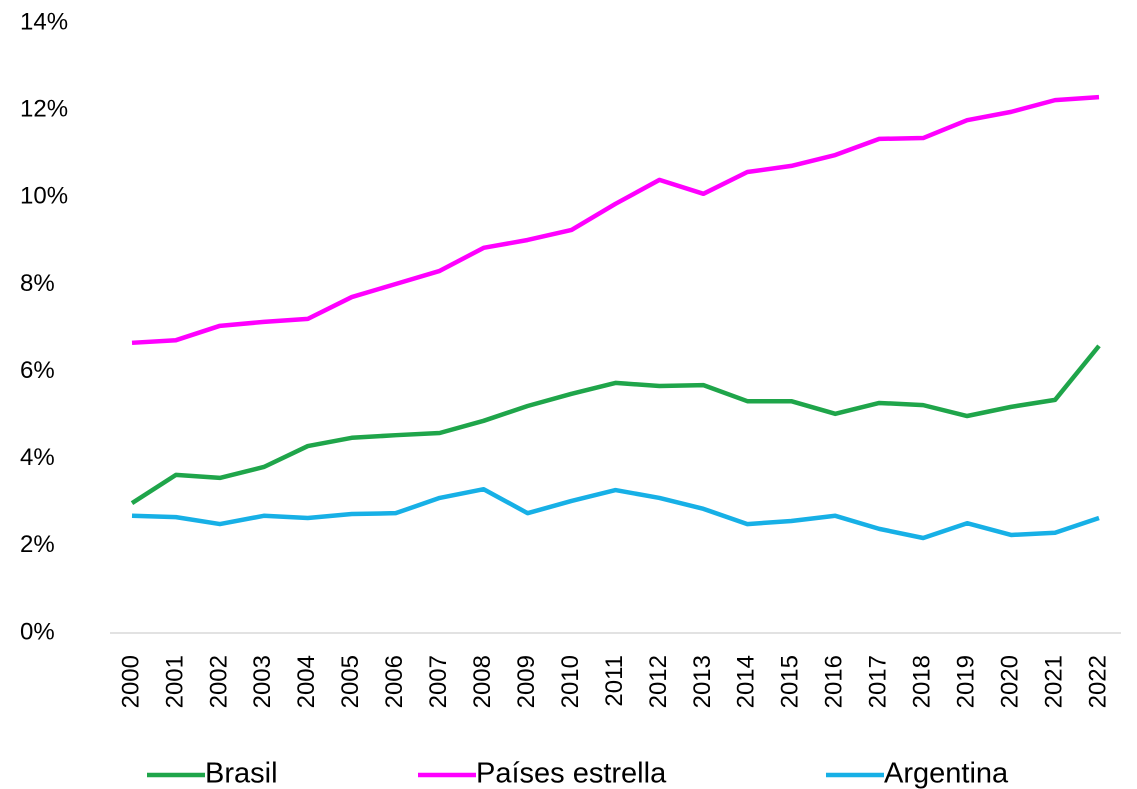 Image resolution: width=1137 pixels, height=789 pixels. What do you see at coordinates (37, 457) in the screenshot?
I see `y-tick-label: 4%` at bounding box center [37, 457].